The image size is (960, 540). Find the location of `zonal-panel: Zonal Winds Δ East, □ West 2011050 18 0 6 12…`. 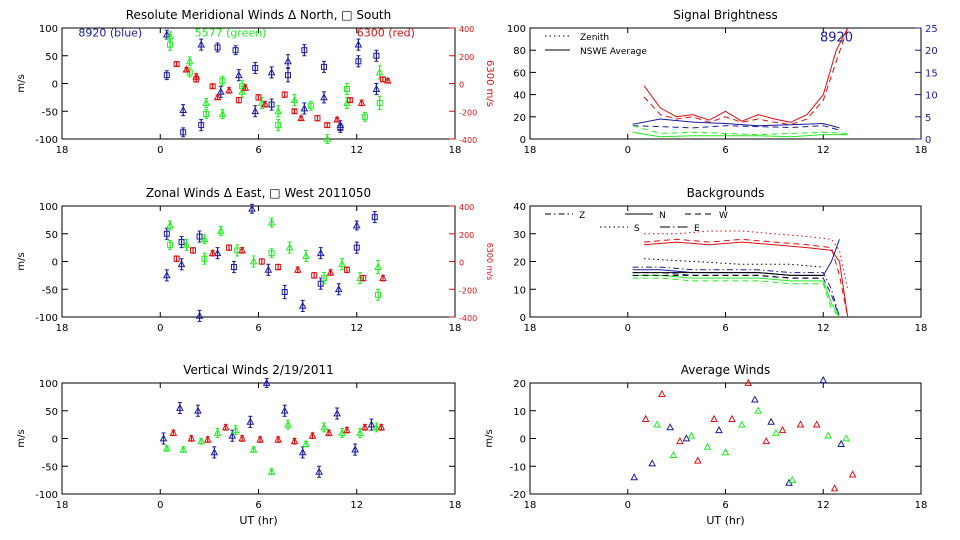

zonal-panel: Zonal Winds Δ East, □ West 2011050 18 0 6 12… is located at coordinates (255, 260).